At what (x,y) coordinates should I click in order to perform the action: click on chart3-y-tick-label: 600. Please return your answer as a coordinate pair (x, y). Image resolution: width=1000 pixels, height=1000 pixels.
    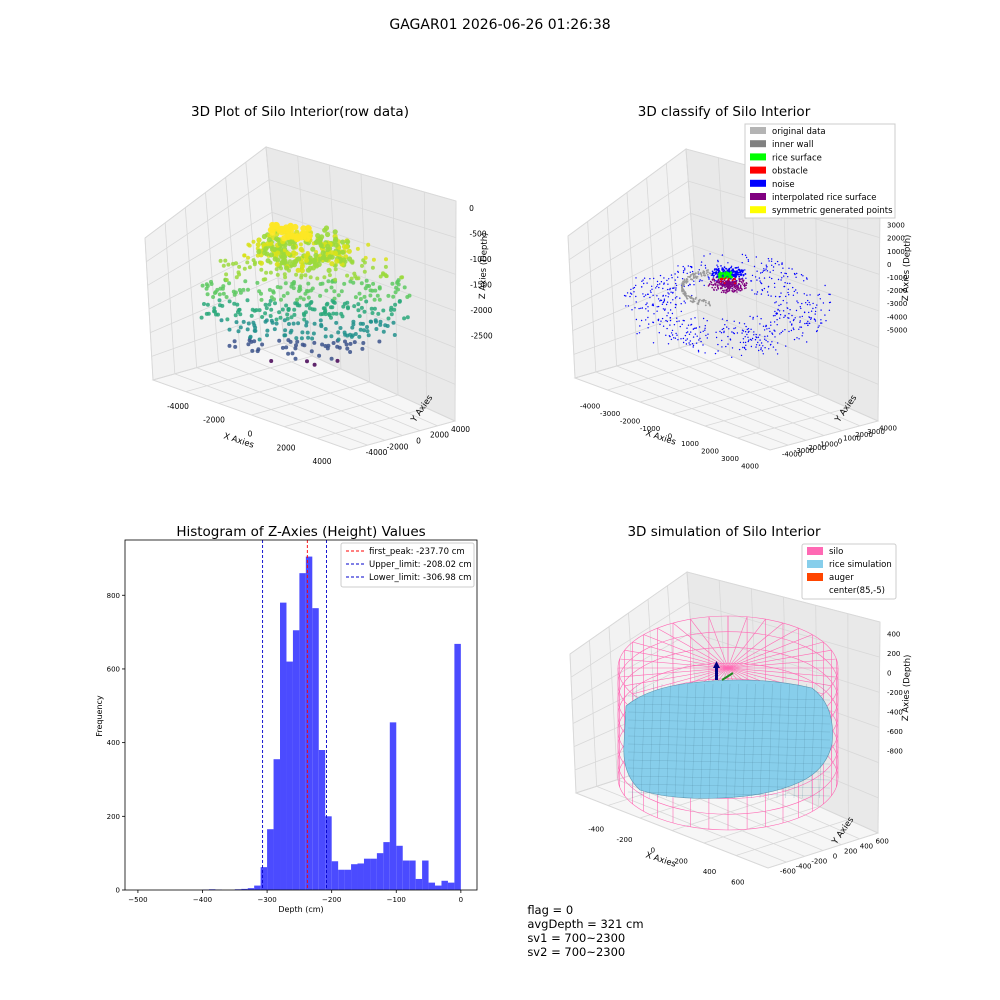
    Looking at the image, I should click on (113, 669).